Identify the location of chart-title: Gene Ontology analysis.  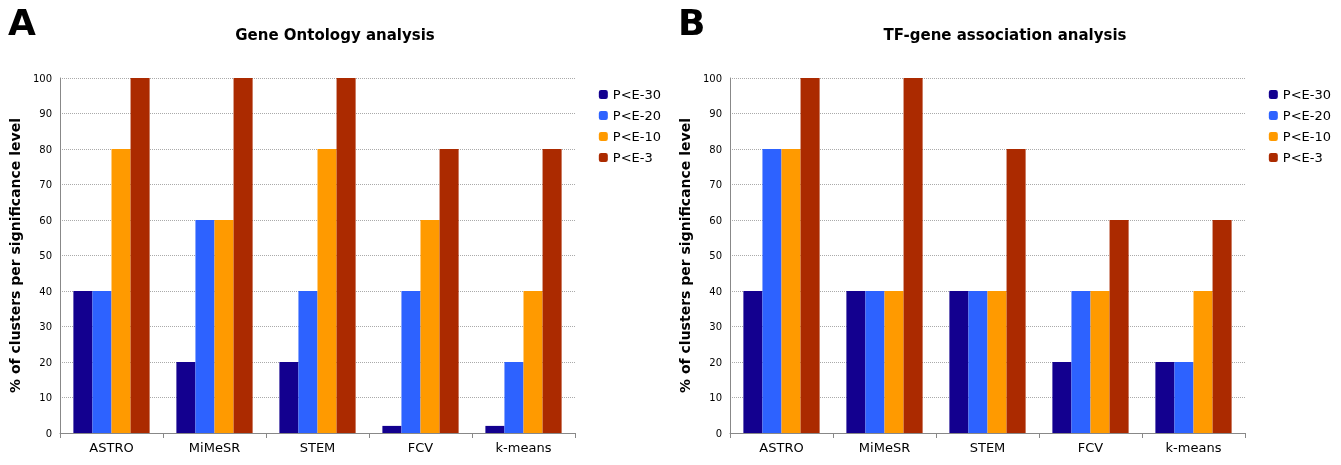
(335, 34).